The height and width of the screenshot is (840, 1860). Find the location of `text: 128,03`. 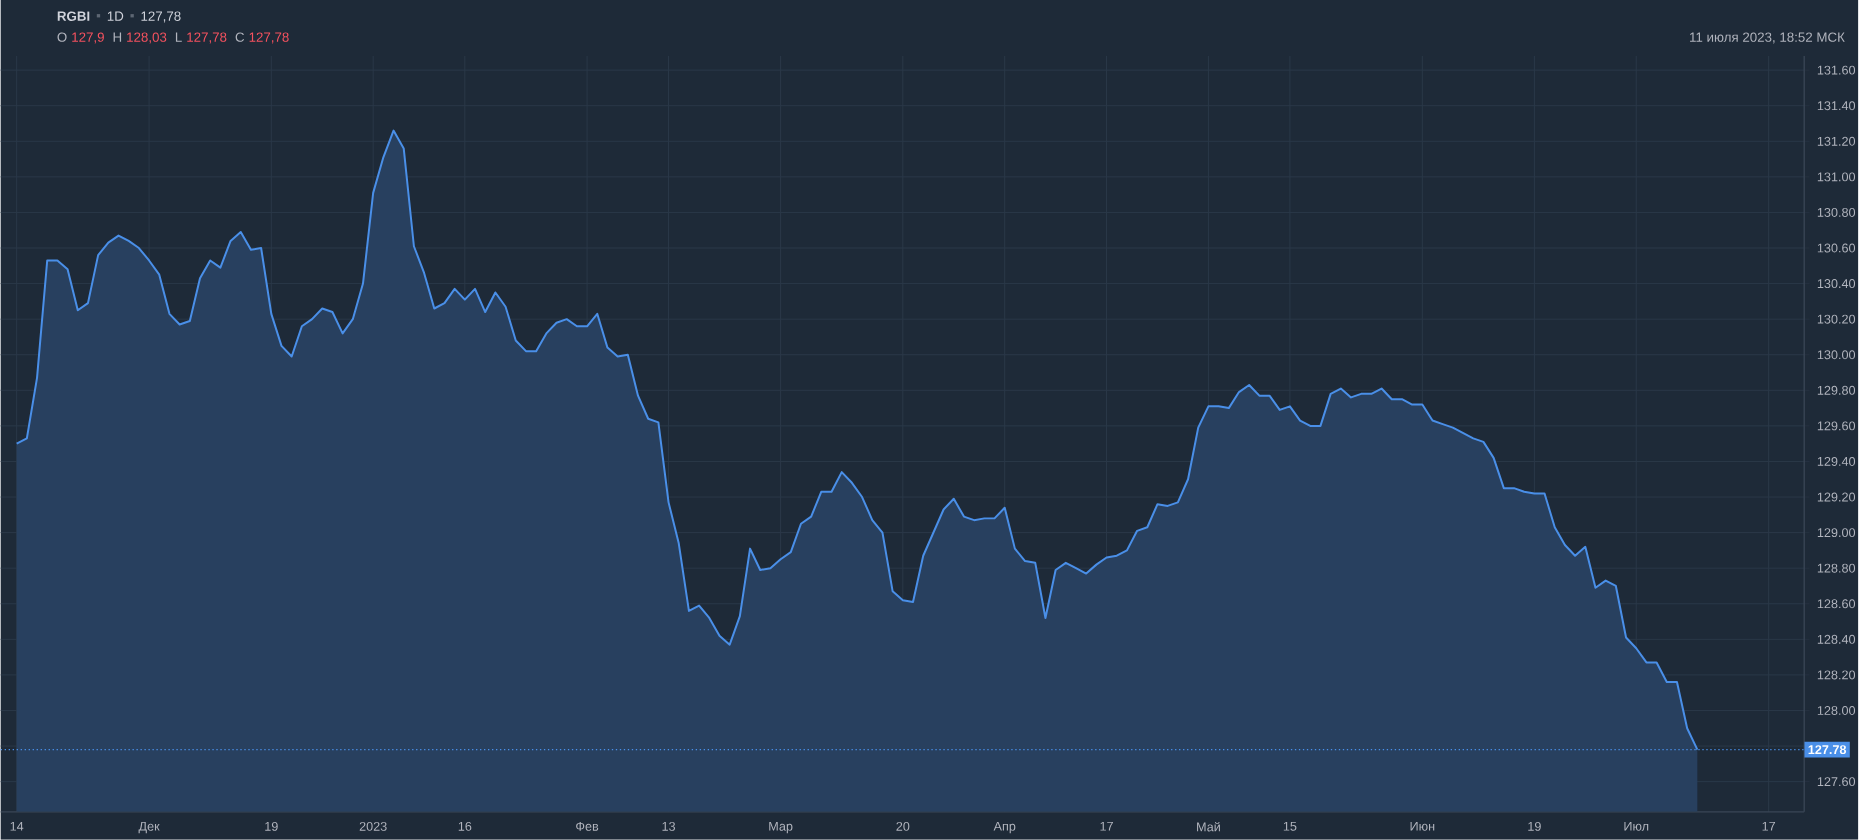

text: 128,03 is located at coordinates (147, 38).